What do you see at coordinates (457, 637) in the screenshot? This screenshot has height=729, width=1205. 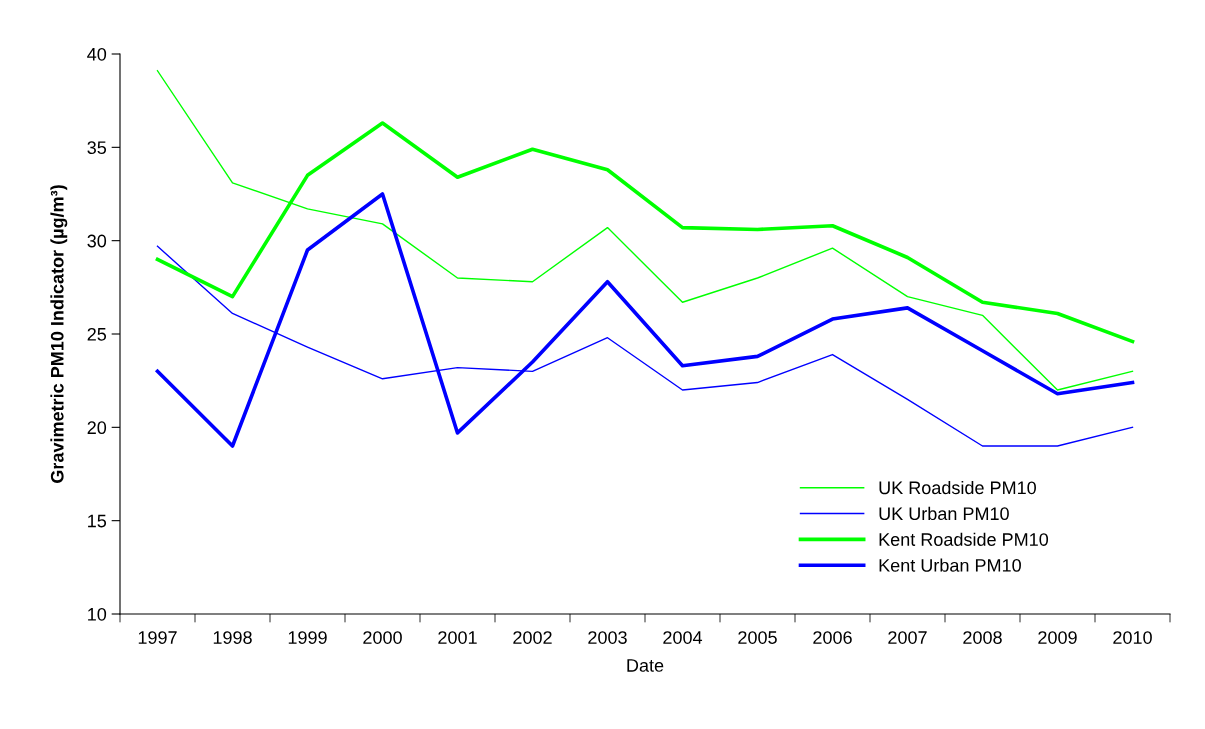 I see `x-tick-label: 2001` at bounding box center [457, 637].